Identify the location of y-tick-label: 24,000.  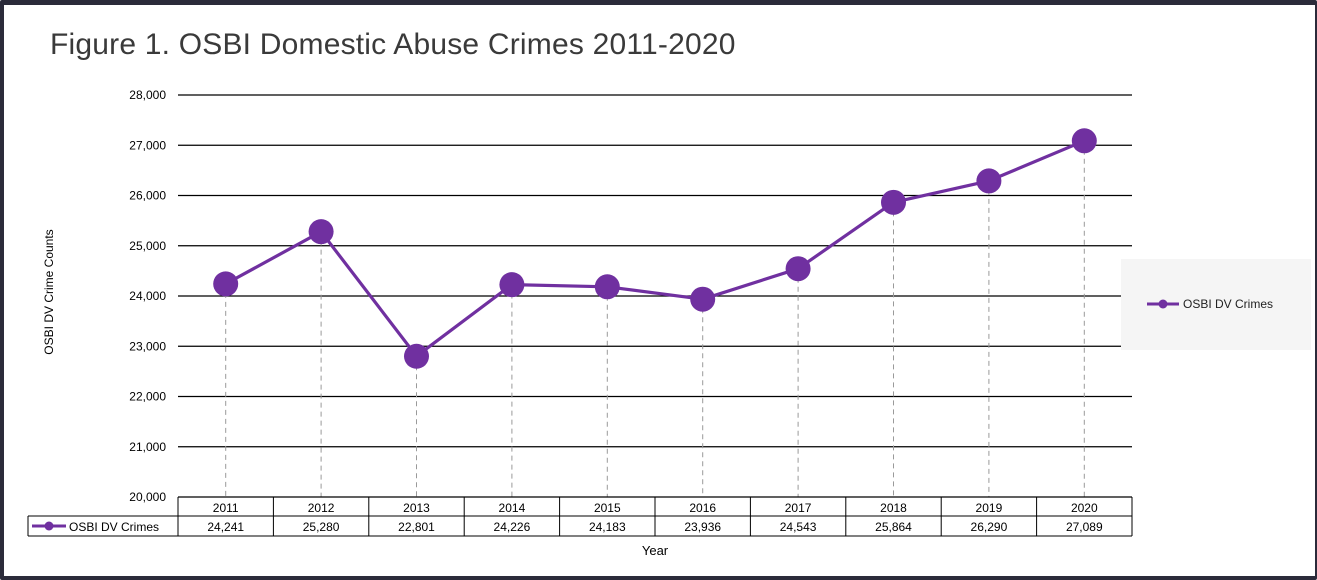
(147, 296).